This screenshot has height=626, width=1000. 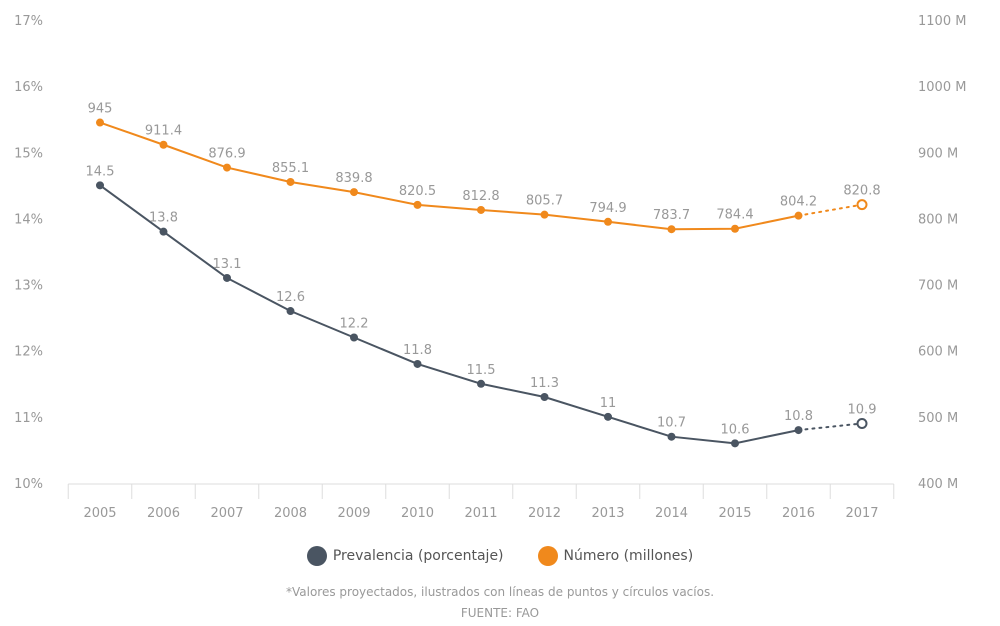 I want to click on y-right-tick-label: 1100 M, so click(x=942, y=21).